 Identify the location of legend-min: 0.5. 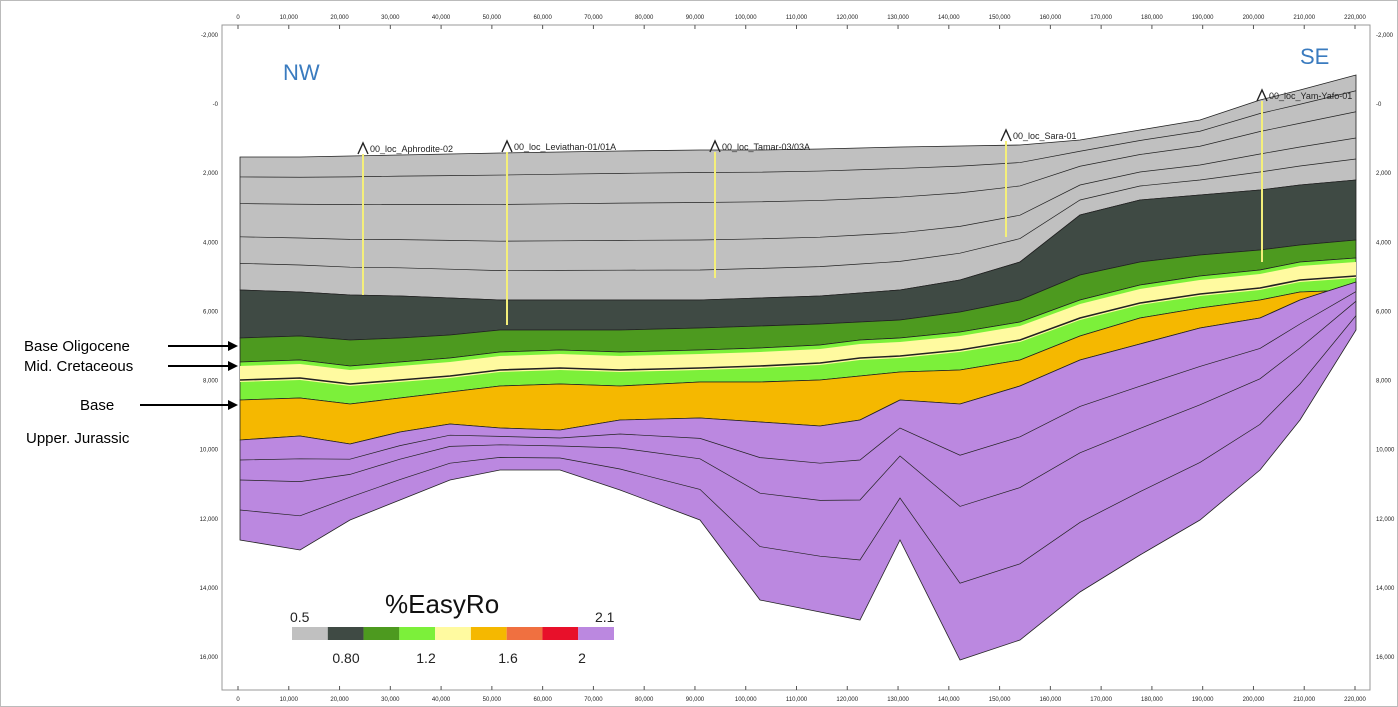
(300, 617).